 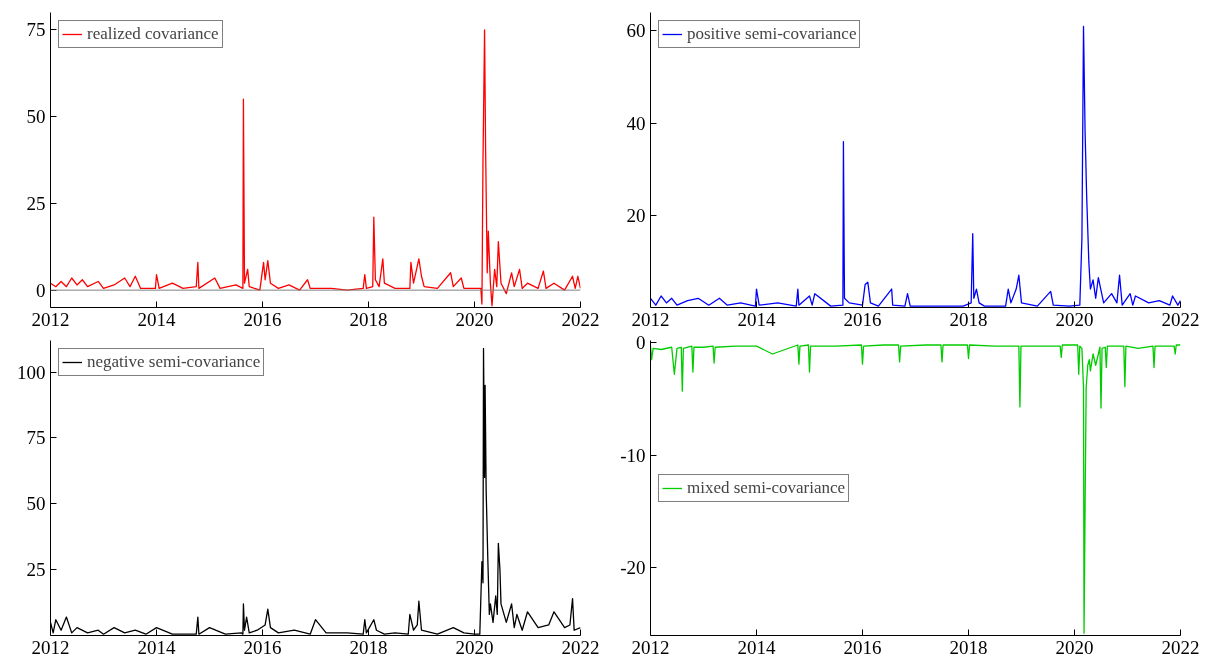 I want to click on legend-label: realized covariance, so click(x=153, y=34).